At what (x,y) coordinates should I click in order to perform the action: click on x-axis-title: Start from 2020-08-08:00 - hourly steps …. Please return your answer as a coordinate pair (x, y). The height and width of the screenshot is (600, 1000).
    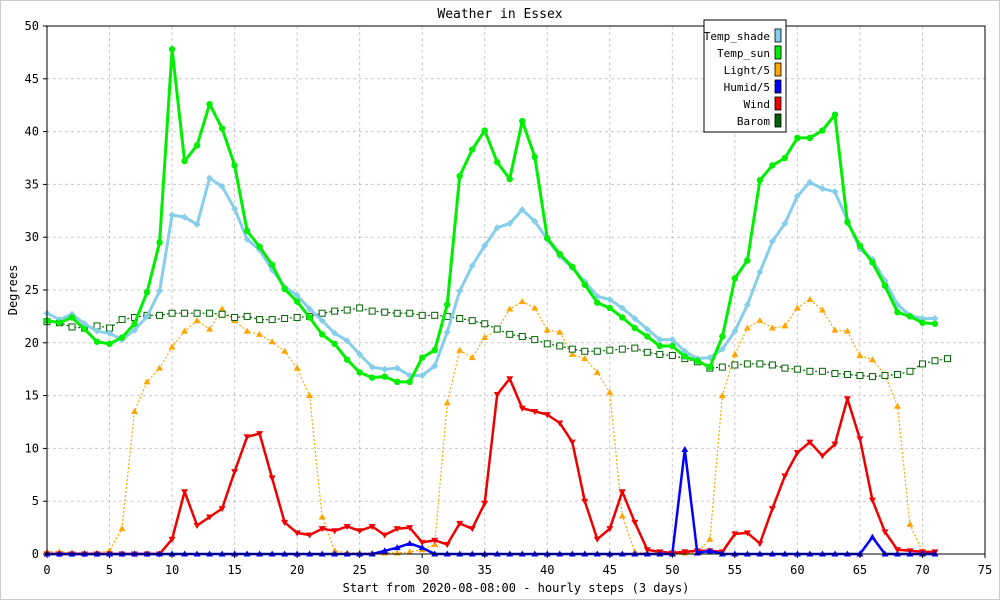
    Looking at the image, I should click on (516, 588).